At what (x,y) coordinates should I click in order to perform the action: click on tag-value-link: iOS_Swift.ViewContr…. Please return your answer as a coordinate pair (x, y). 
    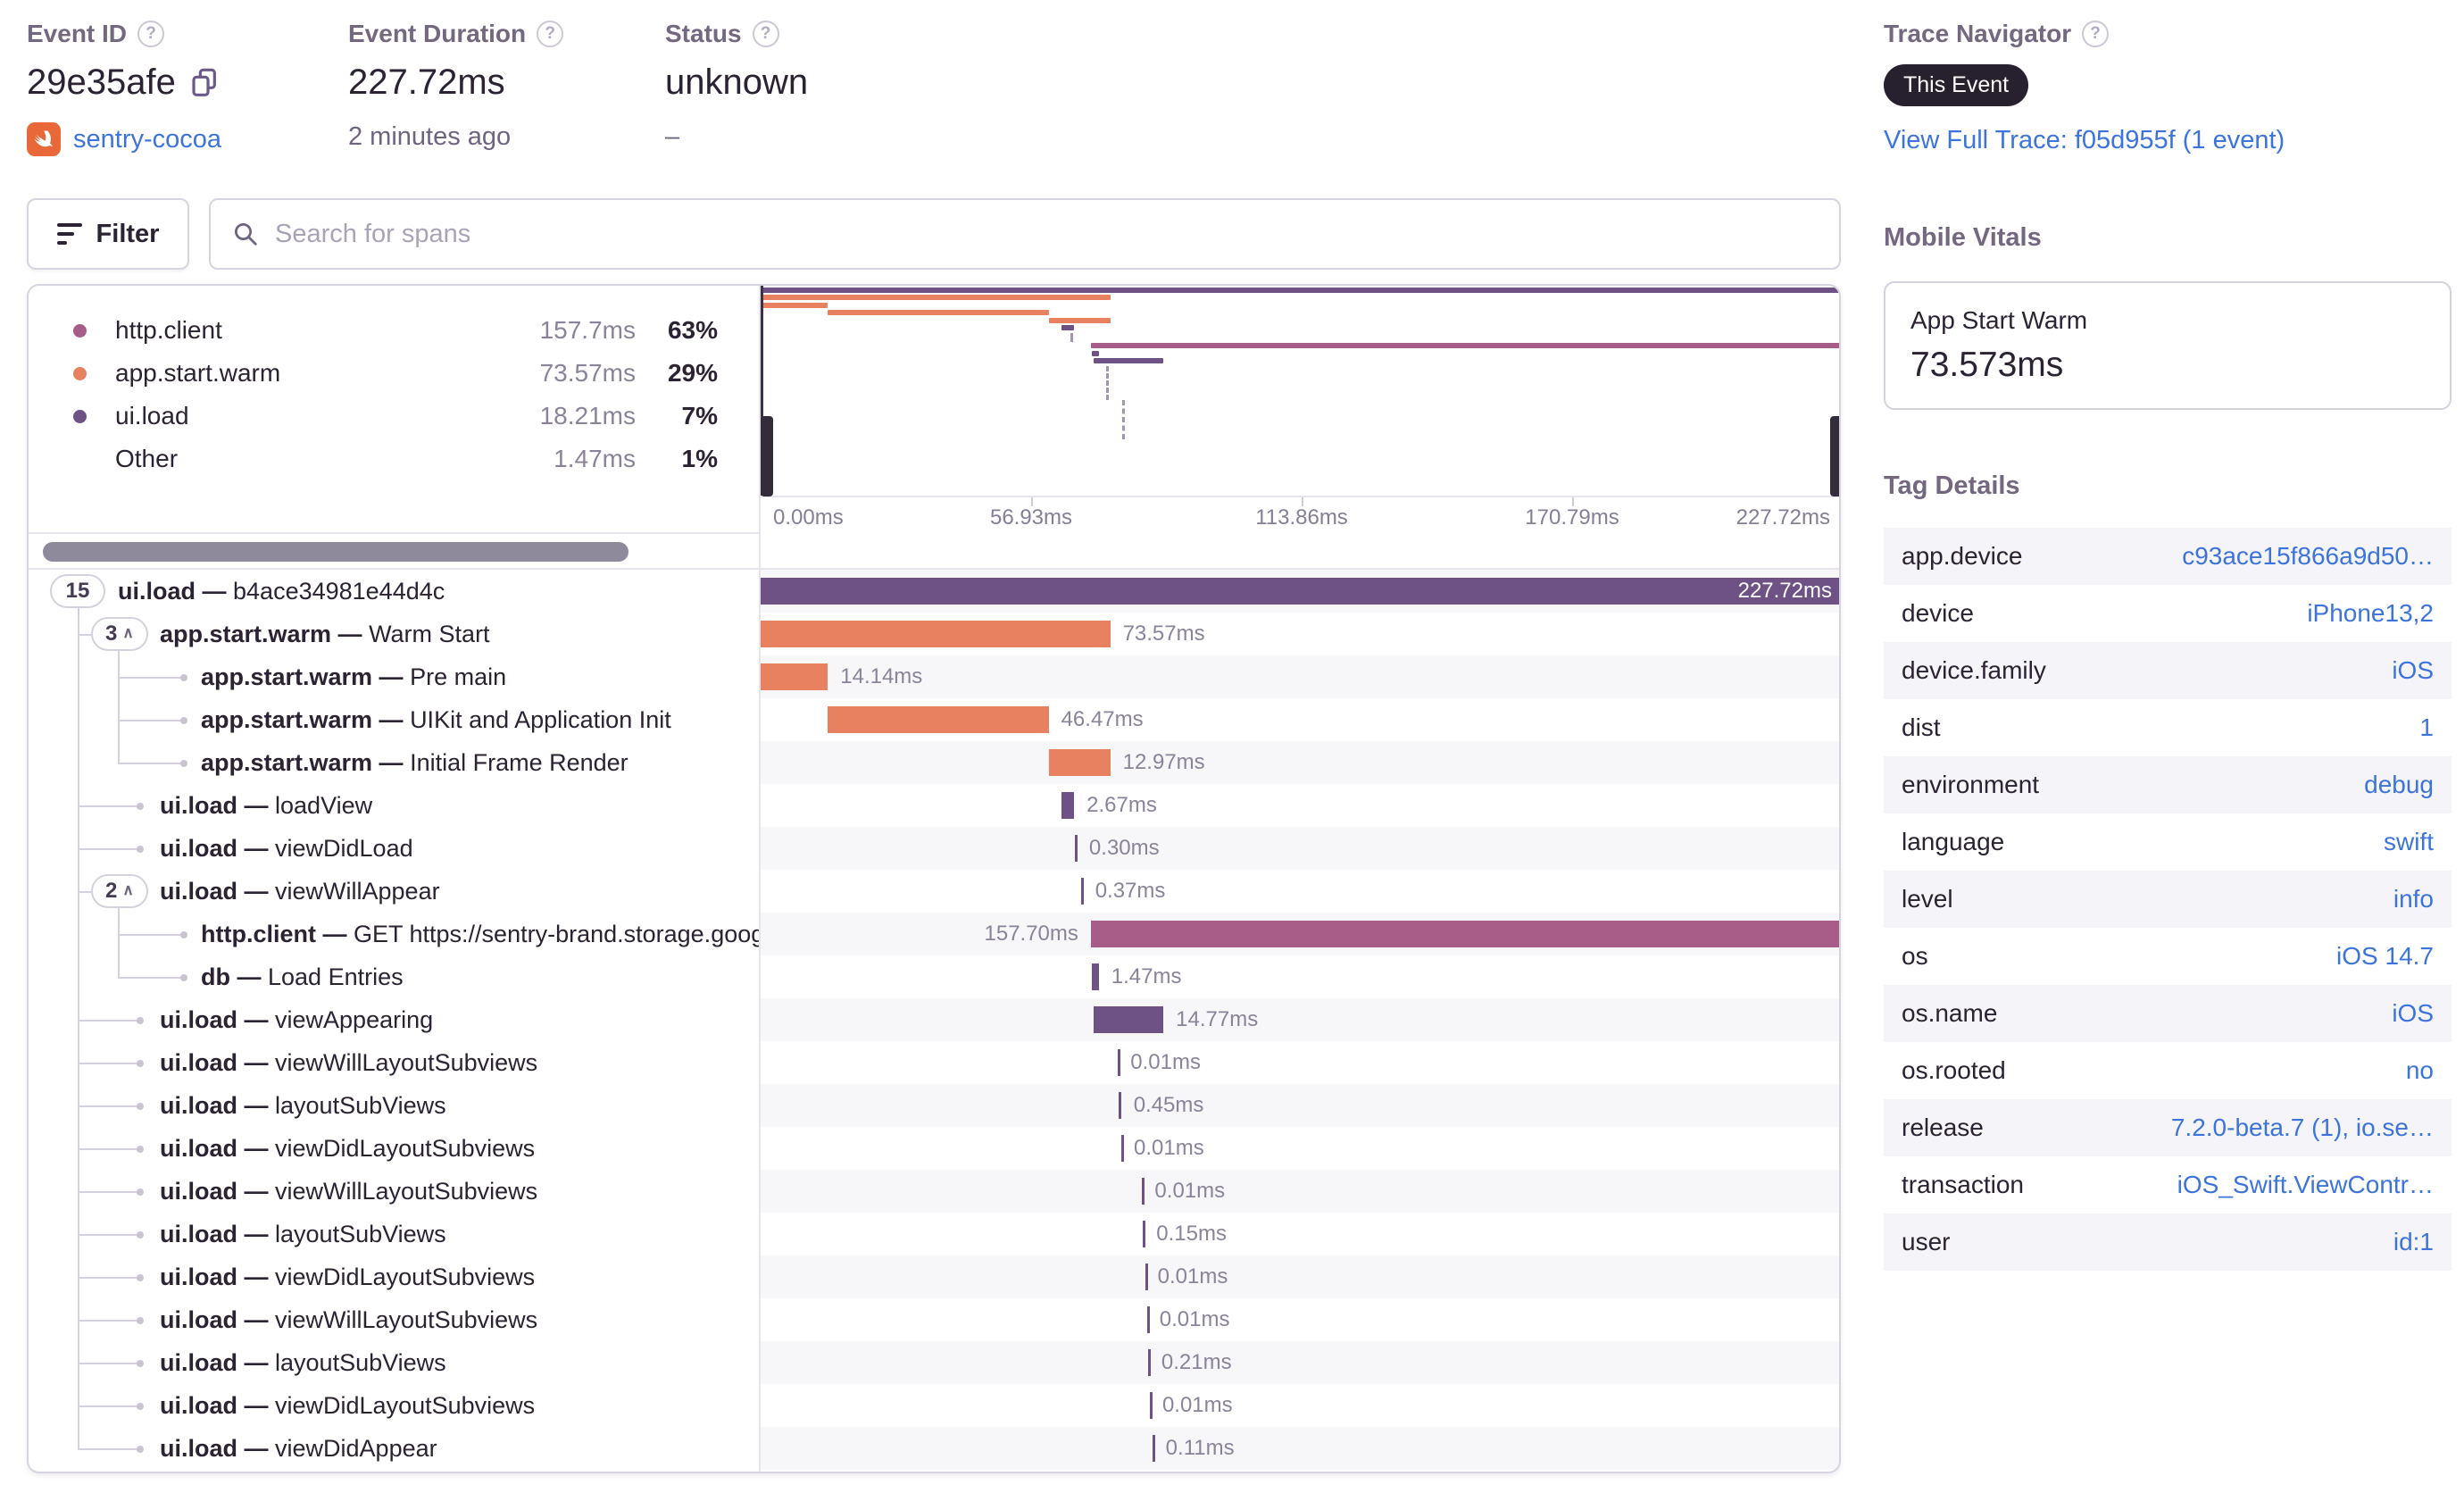
    Looking at the image, I should click on (2305, 1184).